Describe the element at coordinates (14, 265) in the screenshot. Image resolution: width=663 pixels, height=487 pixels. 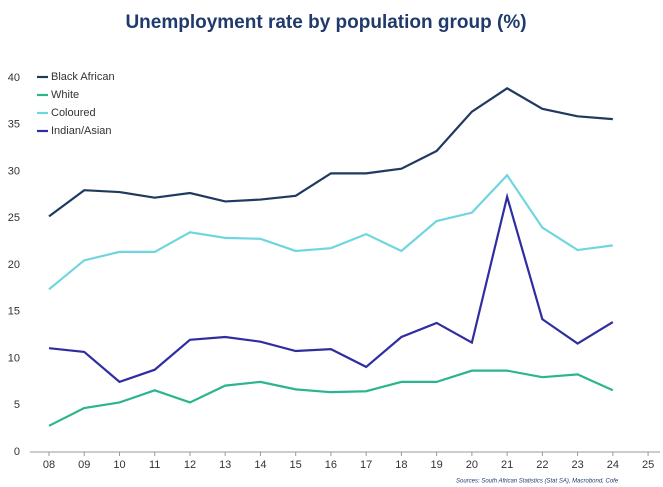
I see `y-tick-label: 20` at that location.